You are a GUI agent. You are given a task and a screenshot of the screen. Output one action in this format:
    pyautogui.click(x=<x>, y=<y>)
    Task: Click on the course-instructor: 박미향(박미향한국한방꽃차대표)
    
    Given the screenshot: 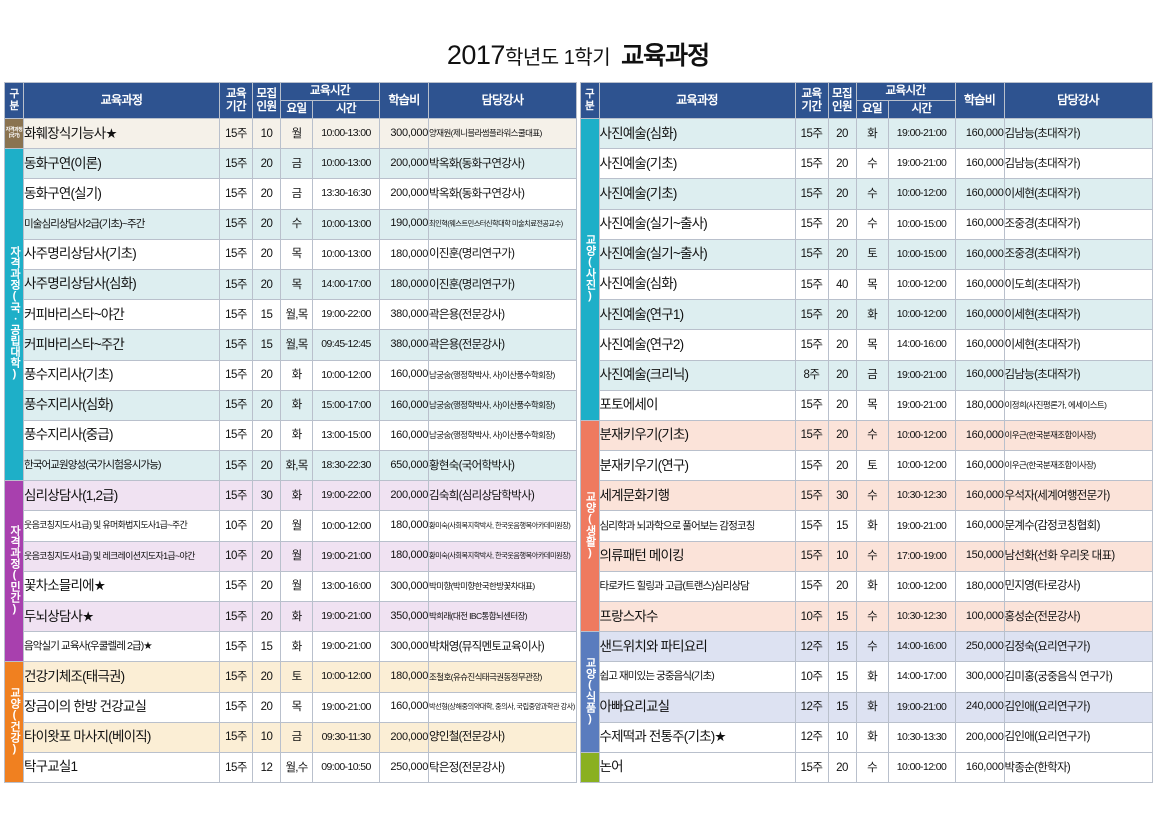 What is the action you would take?
    pyautogui.click(x=503, y=586)
    